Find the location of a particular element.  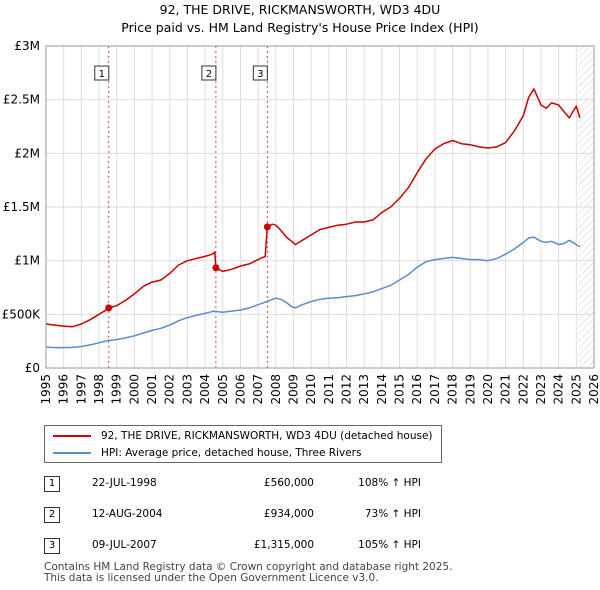

sale-number-badge: 2 is located at coordinates (52, 515).